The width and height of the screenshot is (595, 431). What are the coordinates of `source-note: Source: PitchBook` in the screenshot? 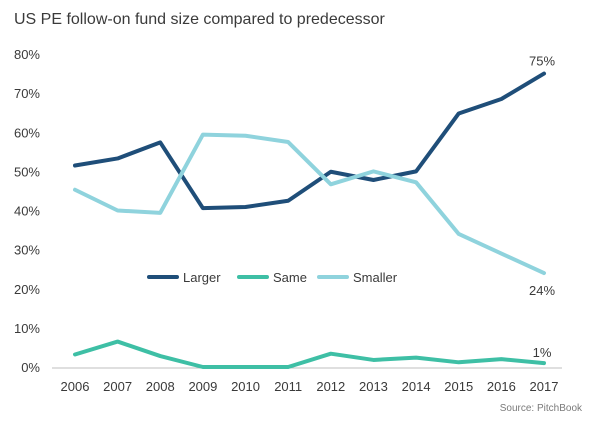 It's located at (541, 408).